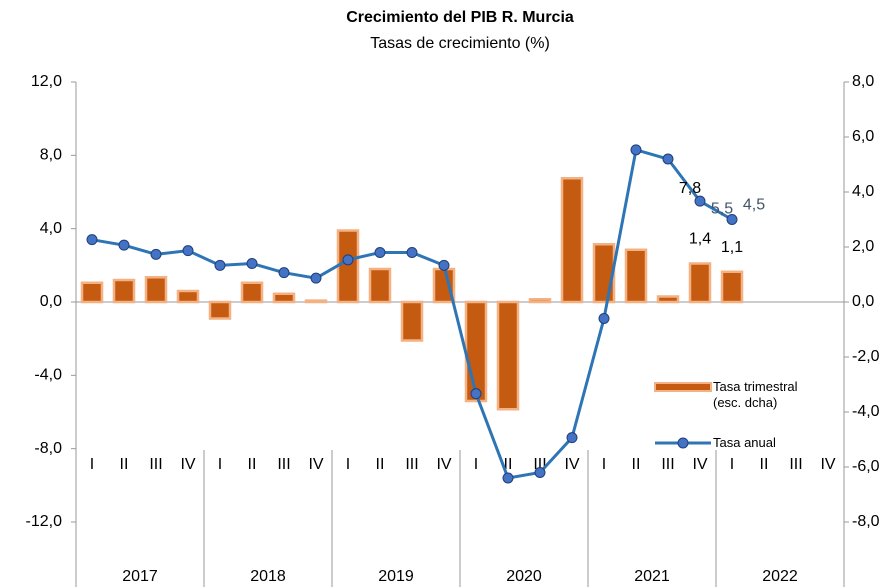 This screenshot has width=894, height=587. I want to click on y2-tick-label: -8,0, so click(866, 521).